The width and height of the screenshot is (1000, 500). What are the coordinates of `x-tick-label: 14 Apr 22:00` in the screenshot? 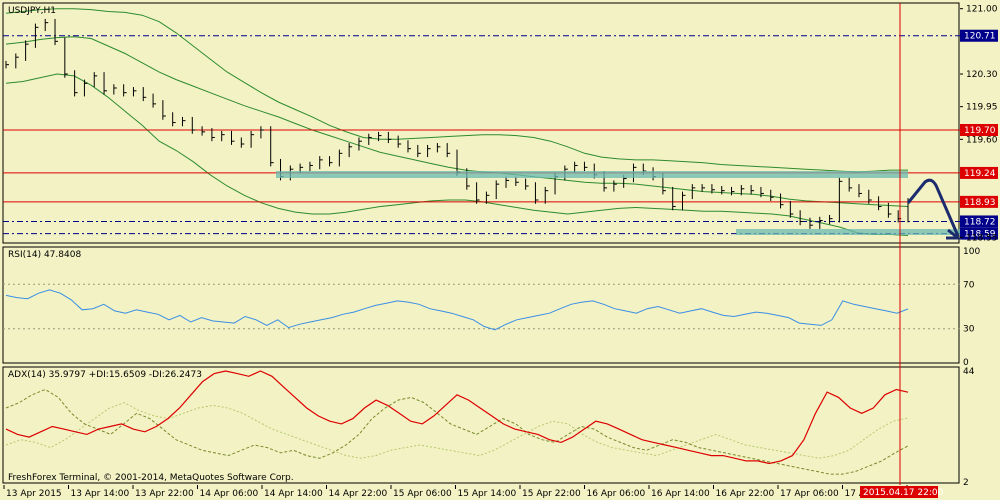 It's located at (358, 494).